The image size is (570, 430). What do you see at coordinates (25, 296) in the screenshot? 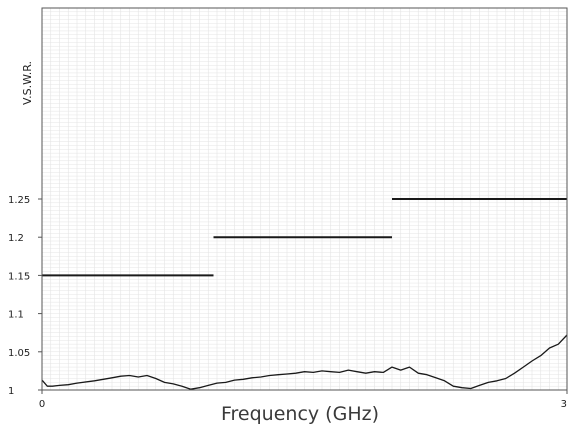
I see `y-axis: 1 1.05 1.1 1.15 1.2 1.25` at bounding box center [25, 296].